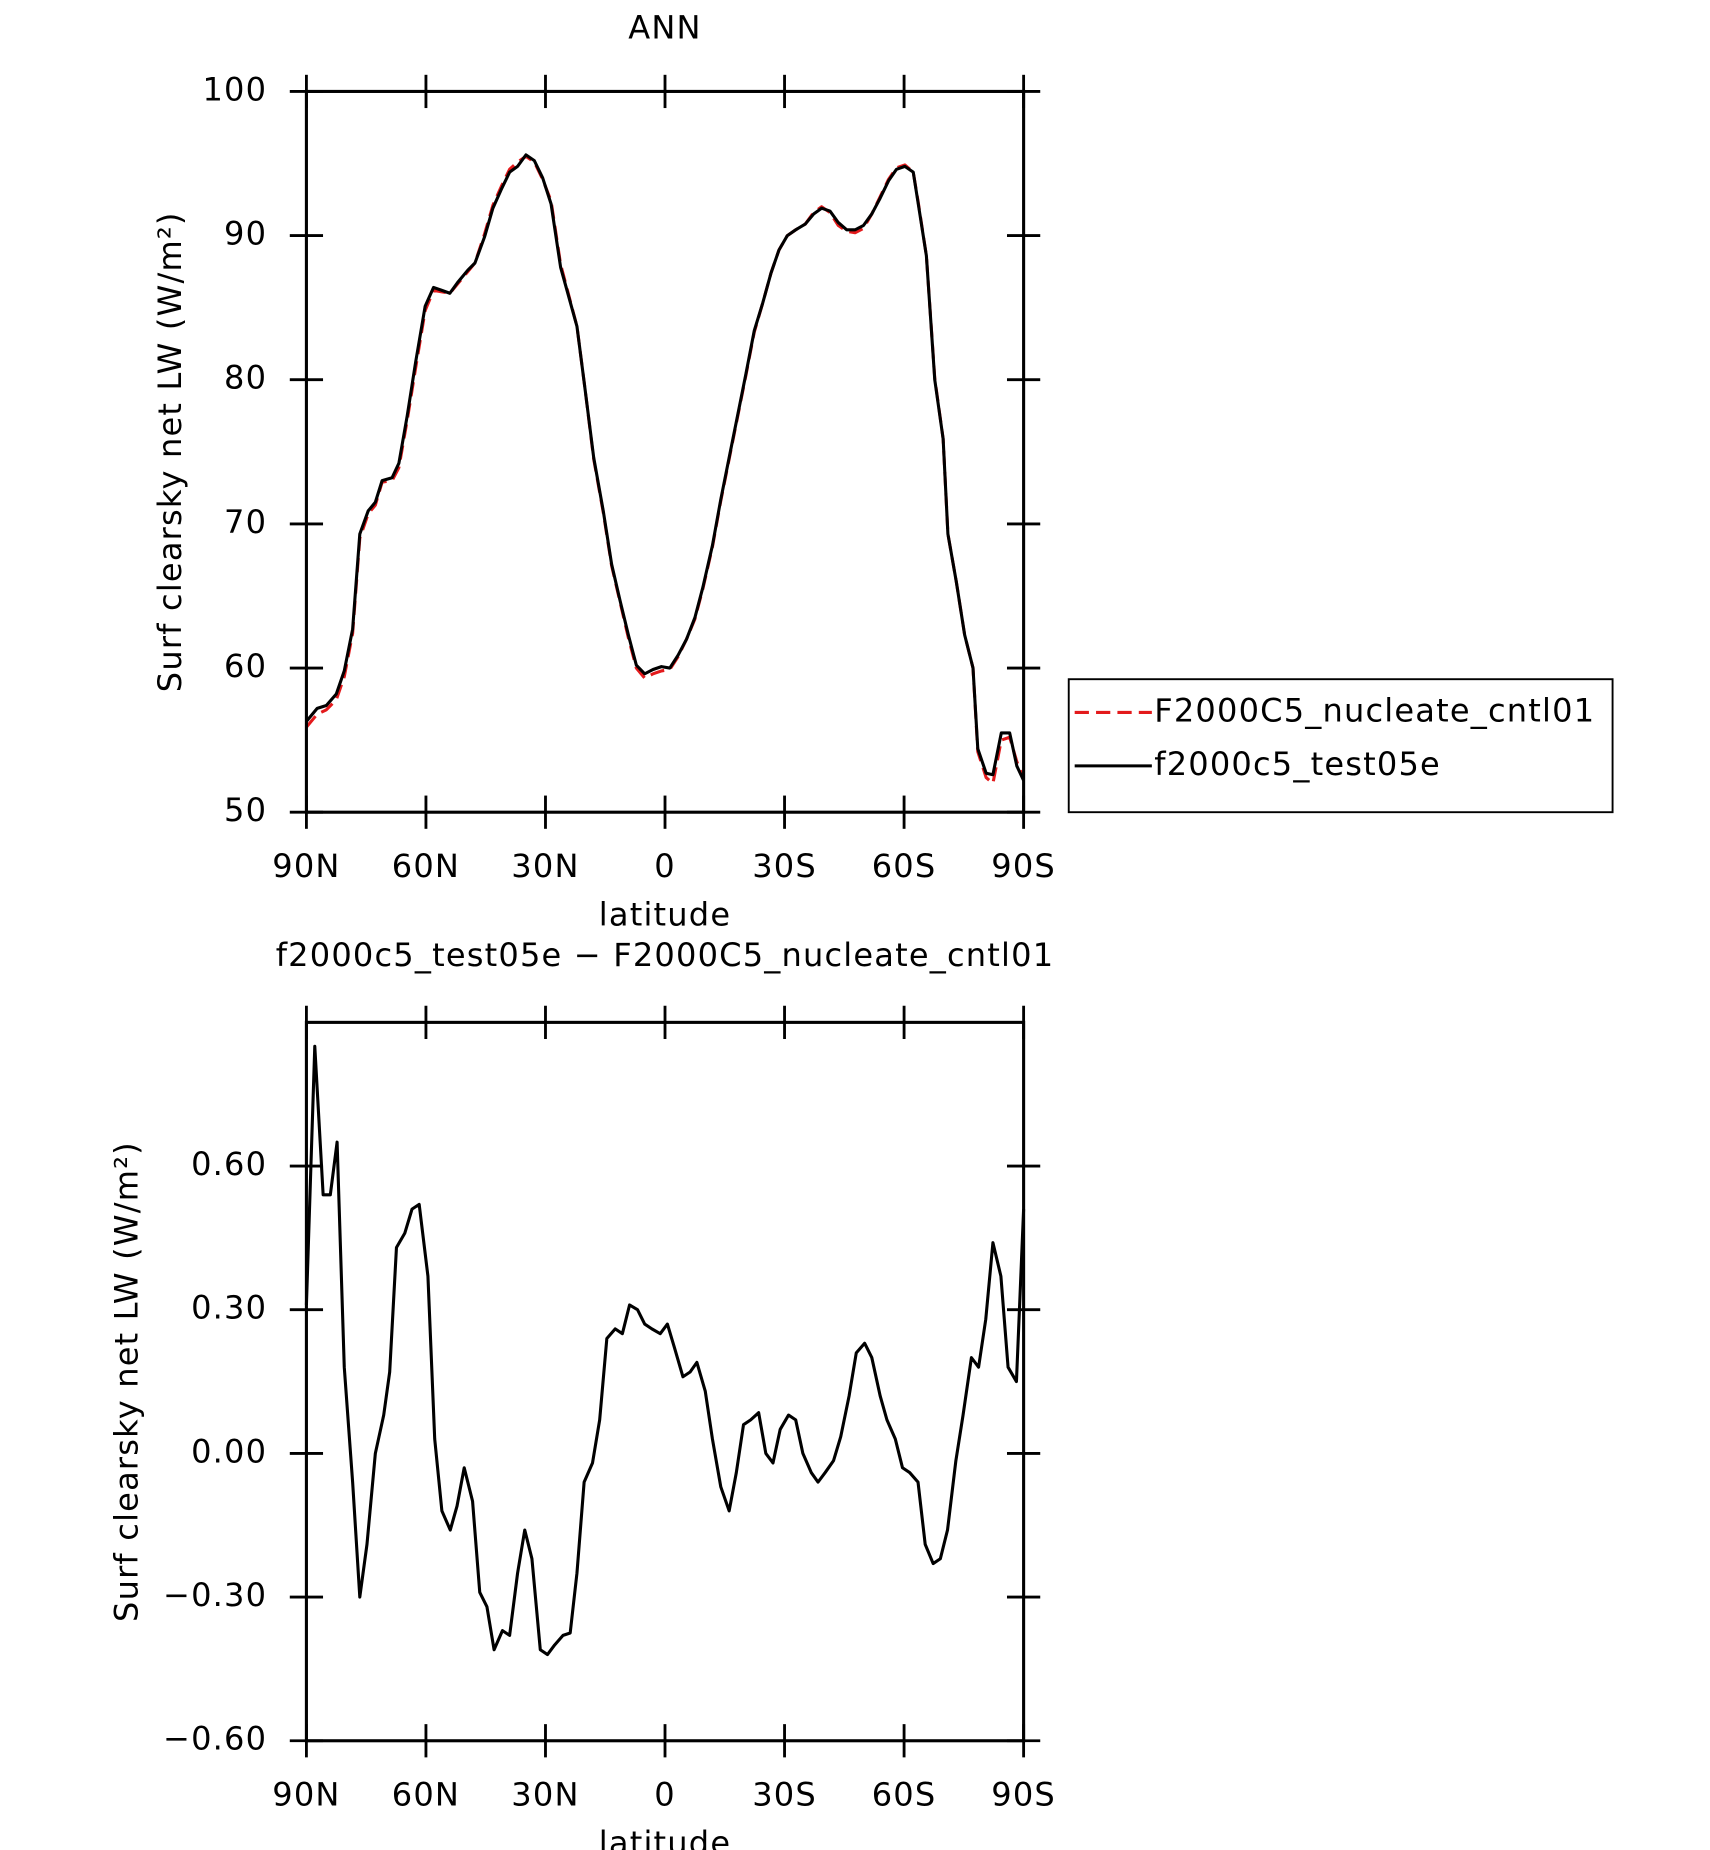 The image size is (1710, 1850). What do you see at coordinates (245, 666) in the screenshot?
I see `y-tick-label: 60` at bounding box center [245, 666].